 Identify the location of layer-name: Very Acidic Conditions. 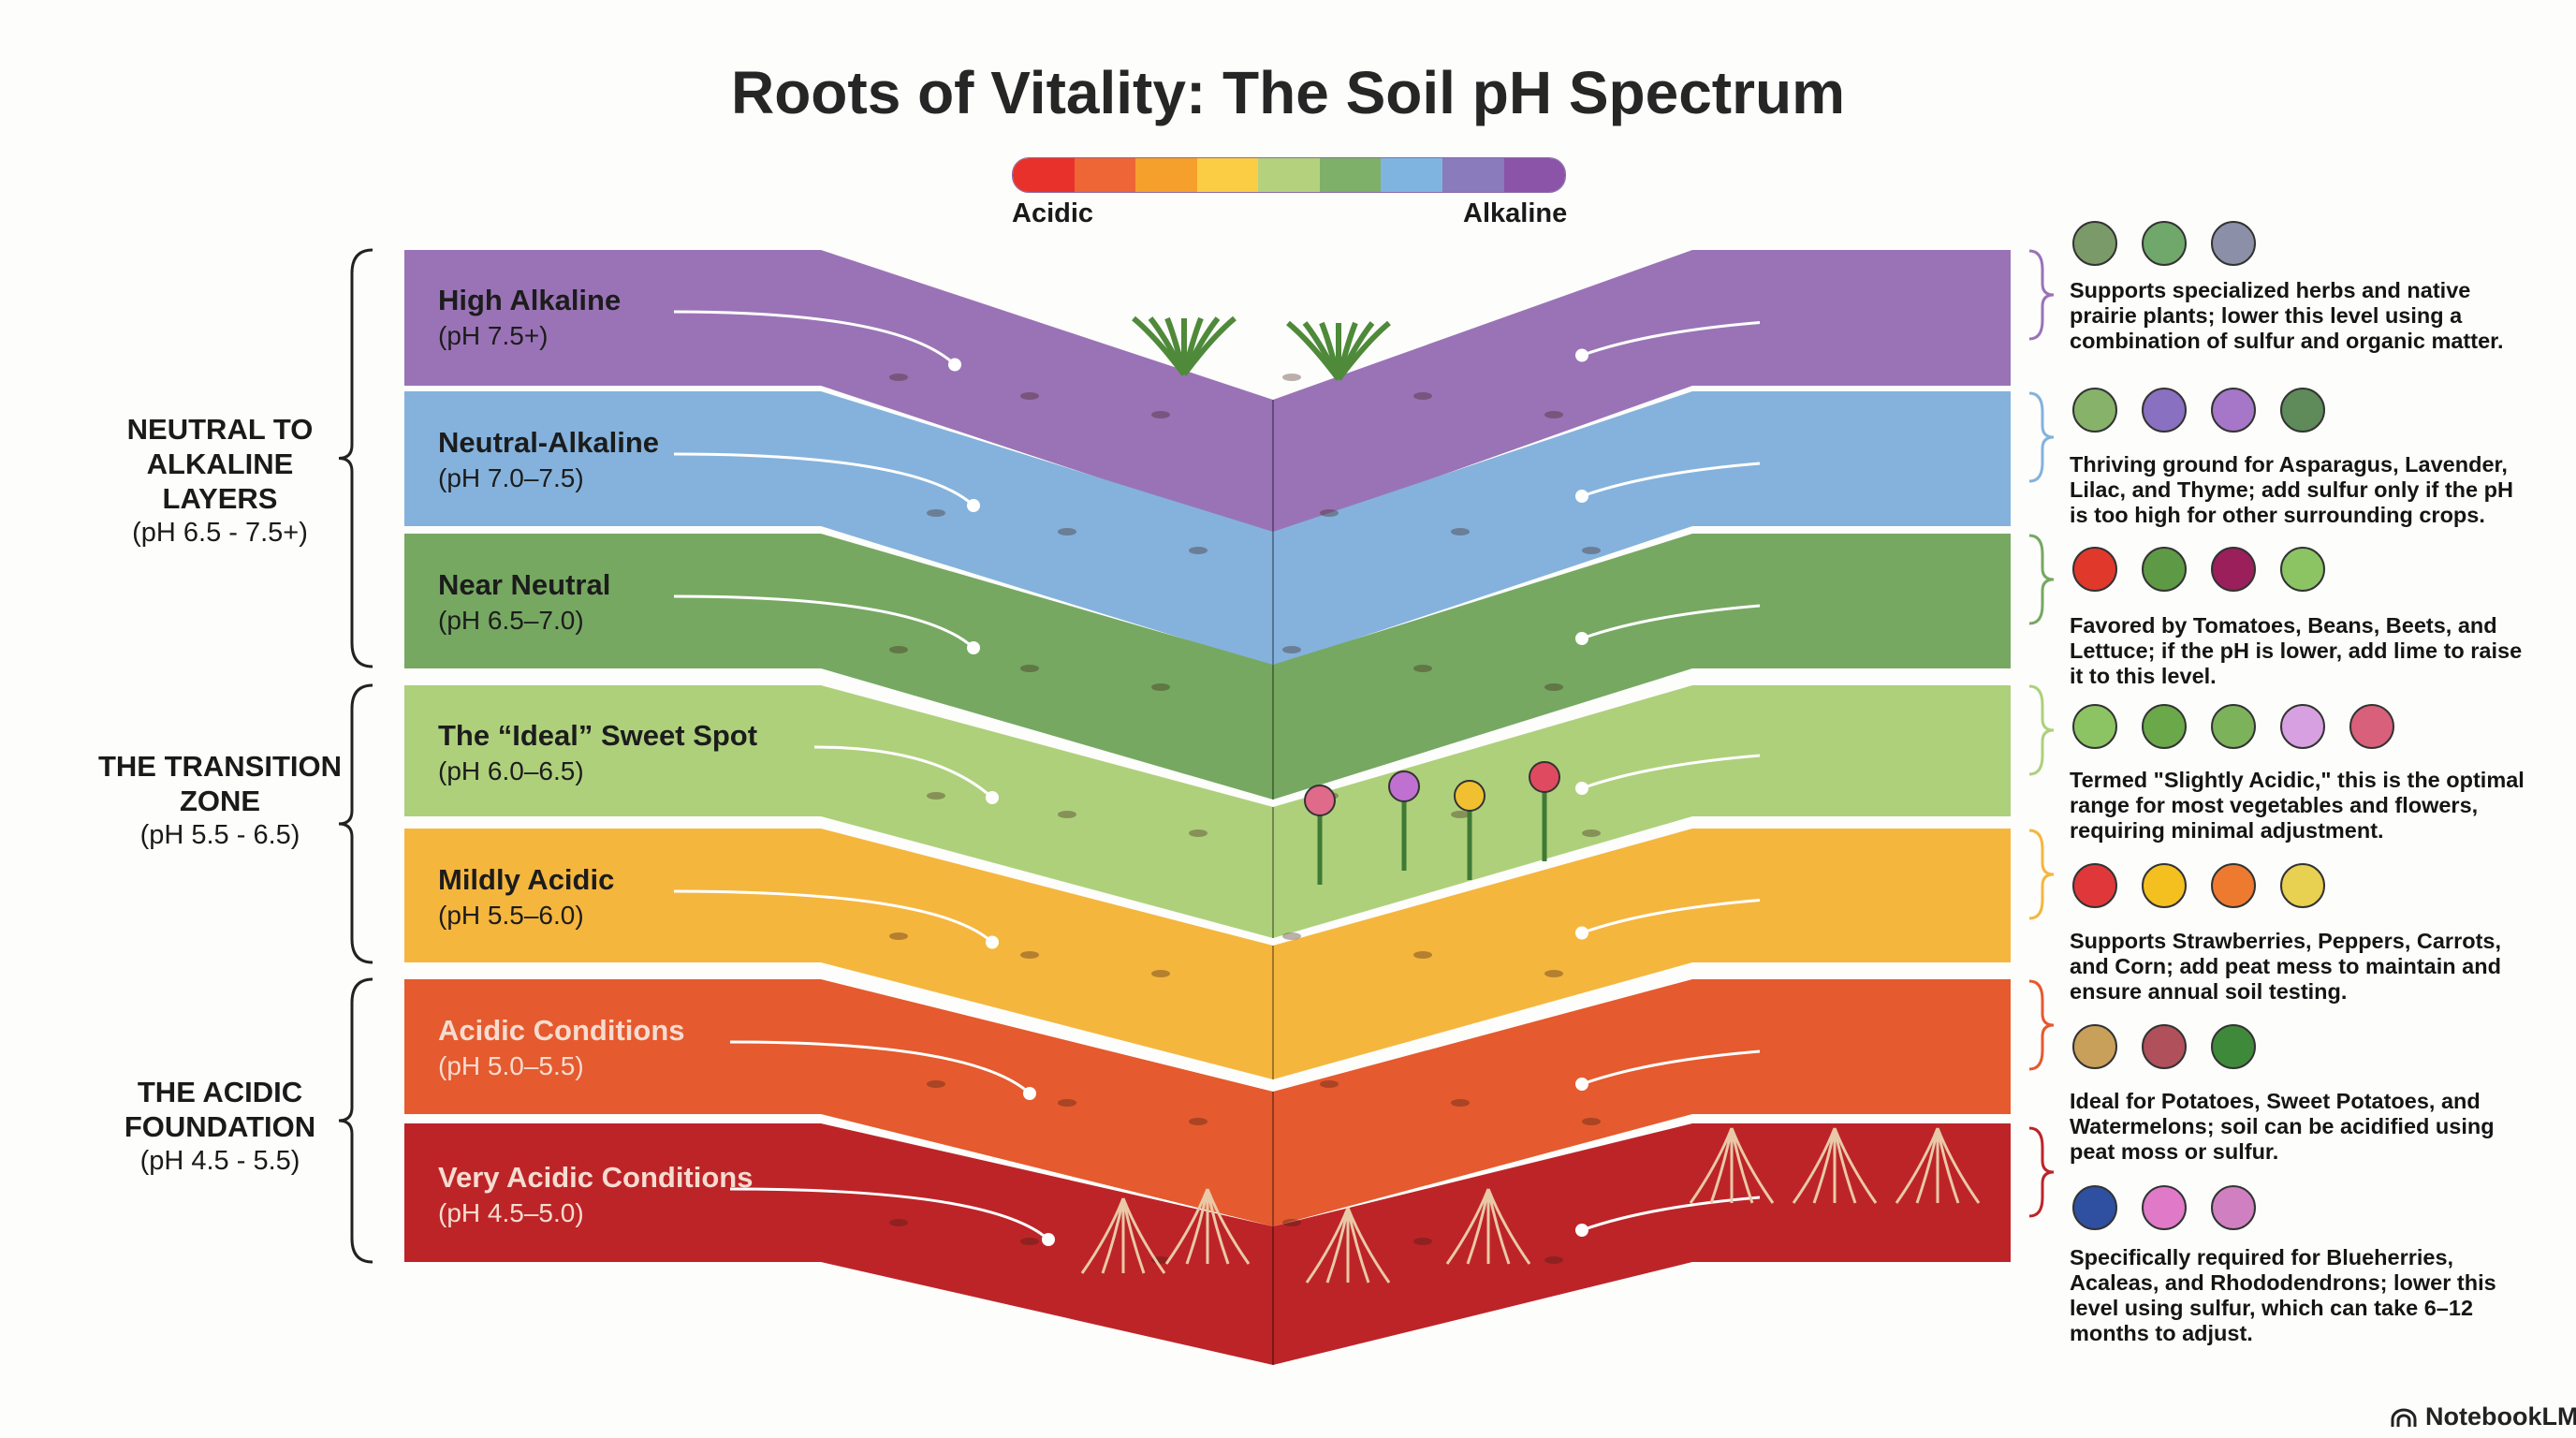
(596, 1177).